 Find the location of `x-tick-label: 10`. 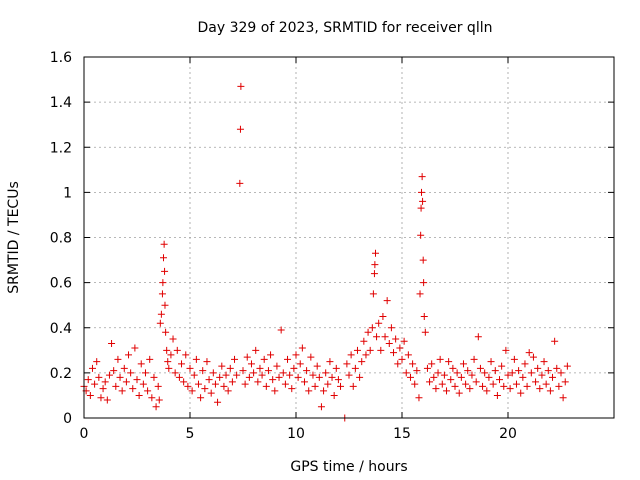

x-tick-label: 10 is located at coordinates (296, 434).